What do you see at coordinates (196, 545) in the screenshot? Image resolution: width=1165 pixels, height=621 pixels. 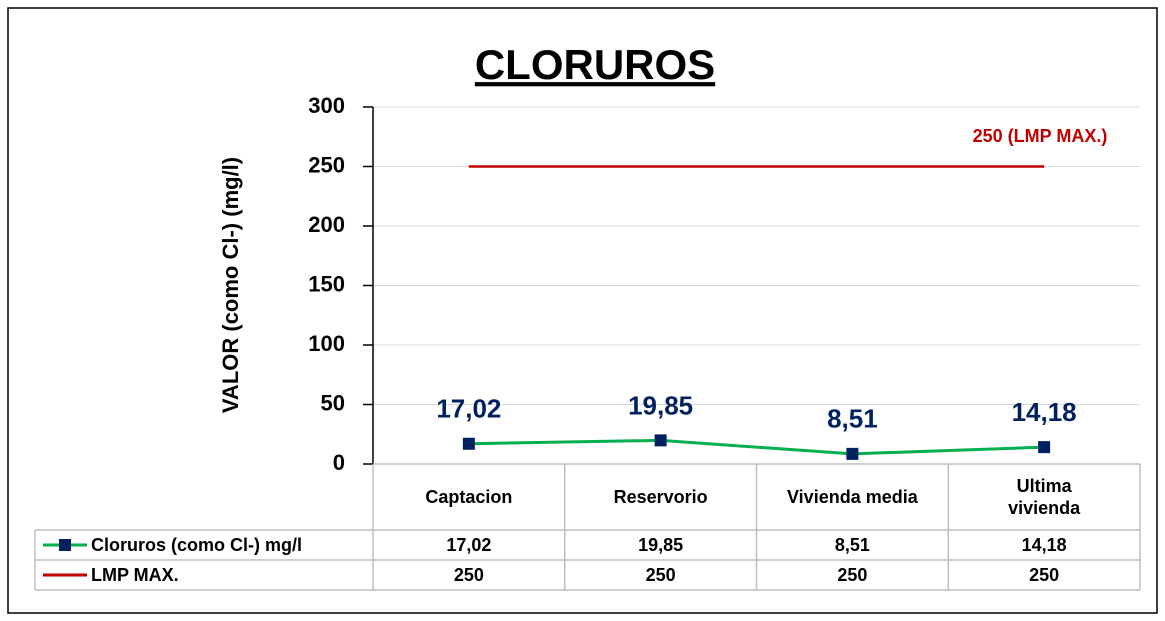 I see `legend-label: Cloruros (como Cl-) mg/l` at bounding box center [196, 545].